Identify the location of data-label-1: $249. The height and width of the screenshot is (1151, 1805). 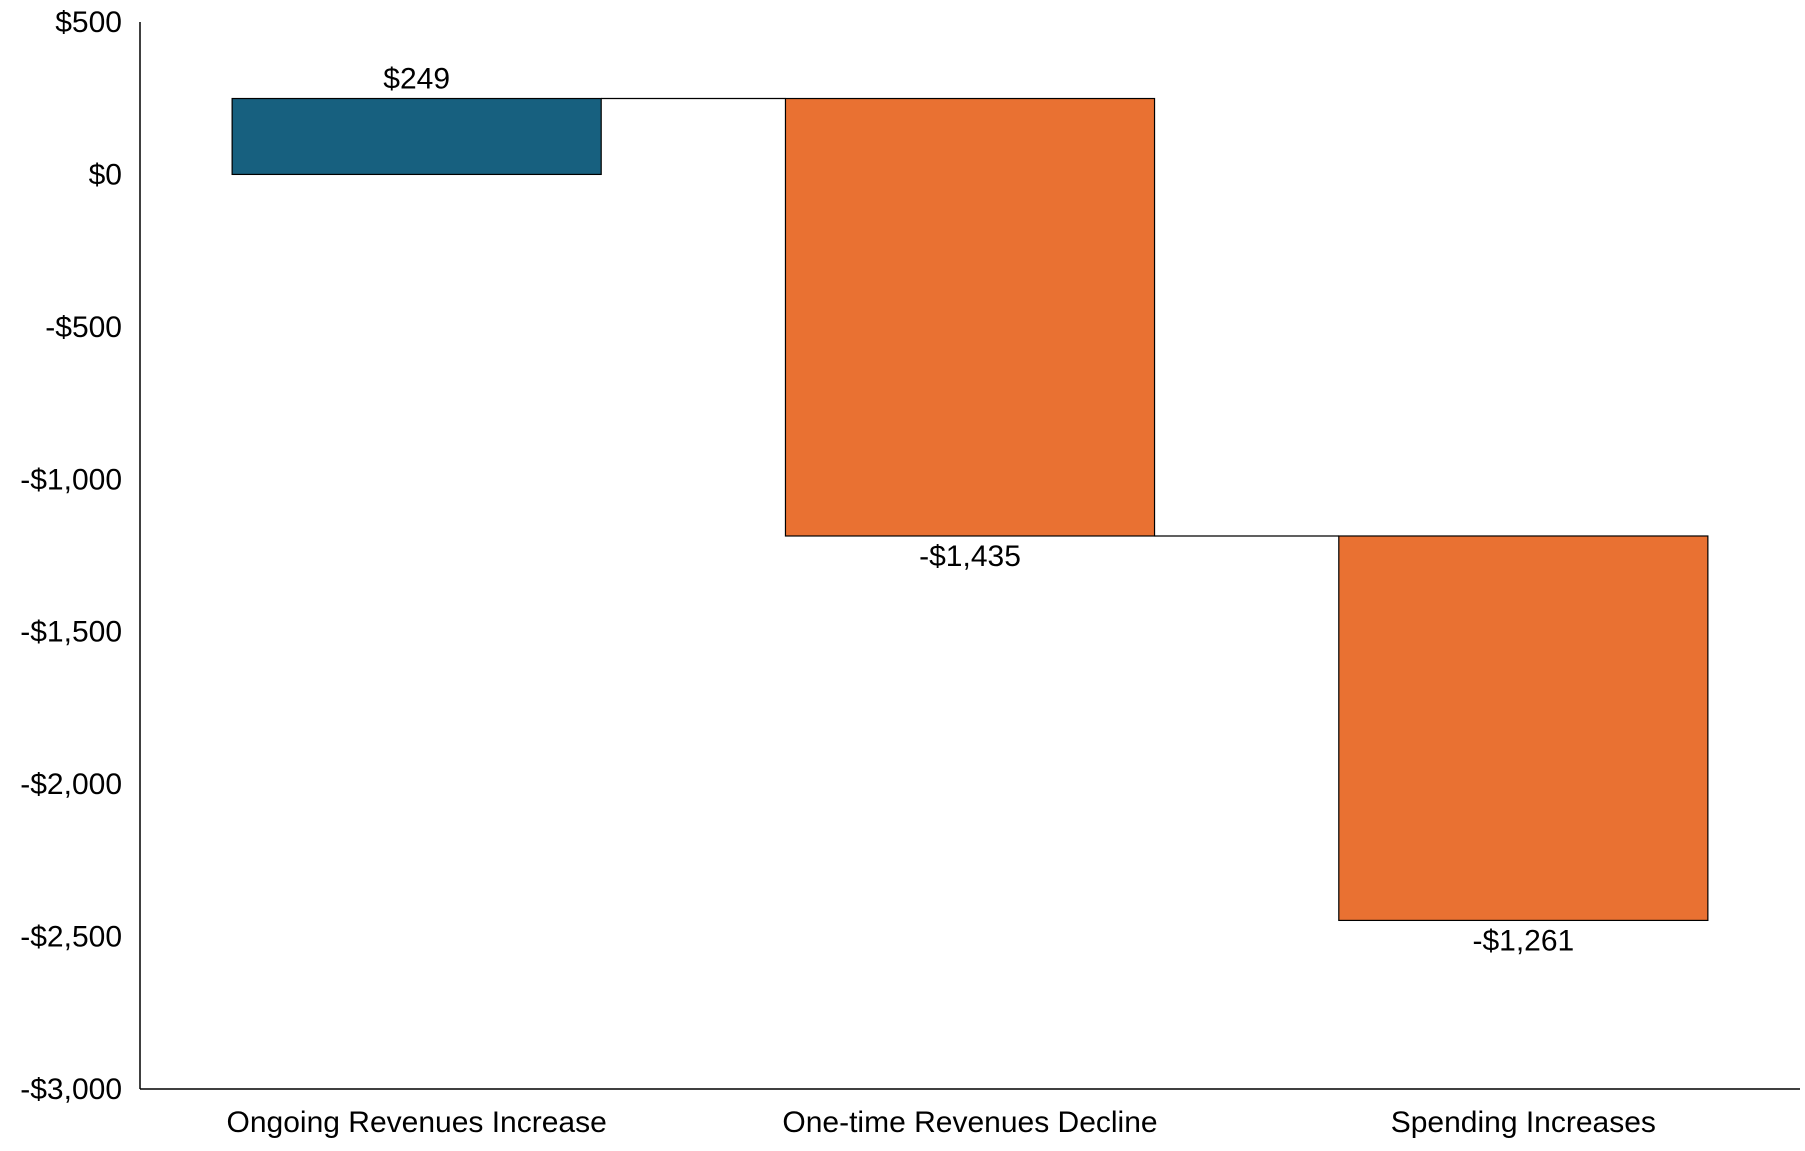
(416, 79).